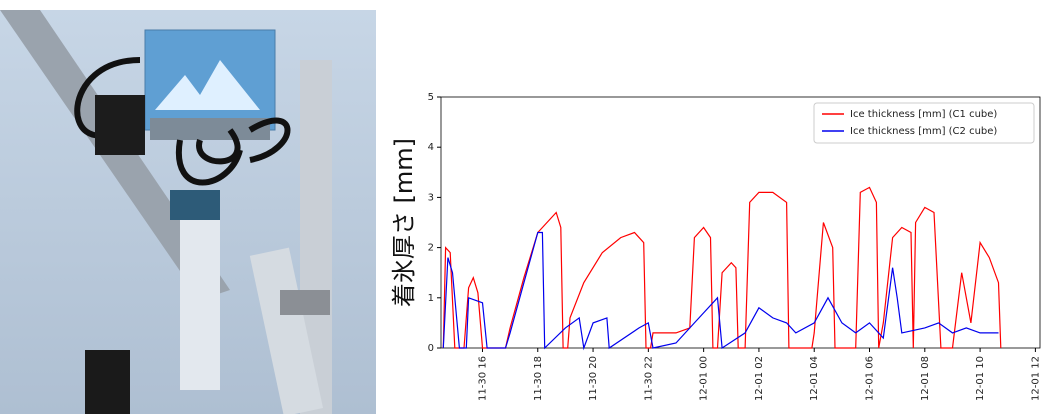 The width and height of the screenshot is (1046, 418). What do you see at coordinates (431, 298) in the screenshot?
I see `y-tick-label: 1` at bounding box center [431, 298].